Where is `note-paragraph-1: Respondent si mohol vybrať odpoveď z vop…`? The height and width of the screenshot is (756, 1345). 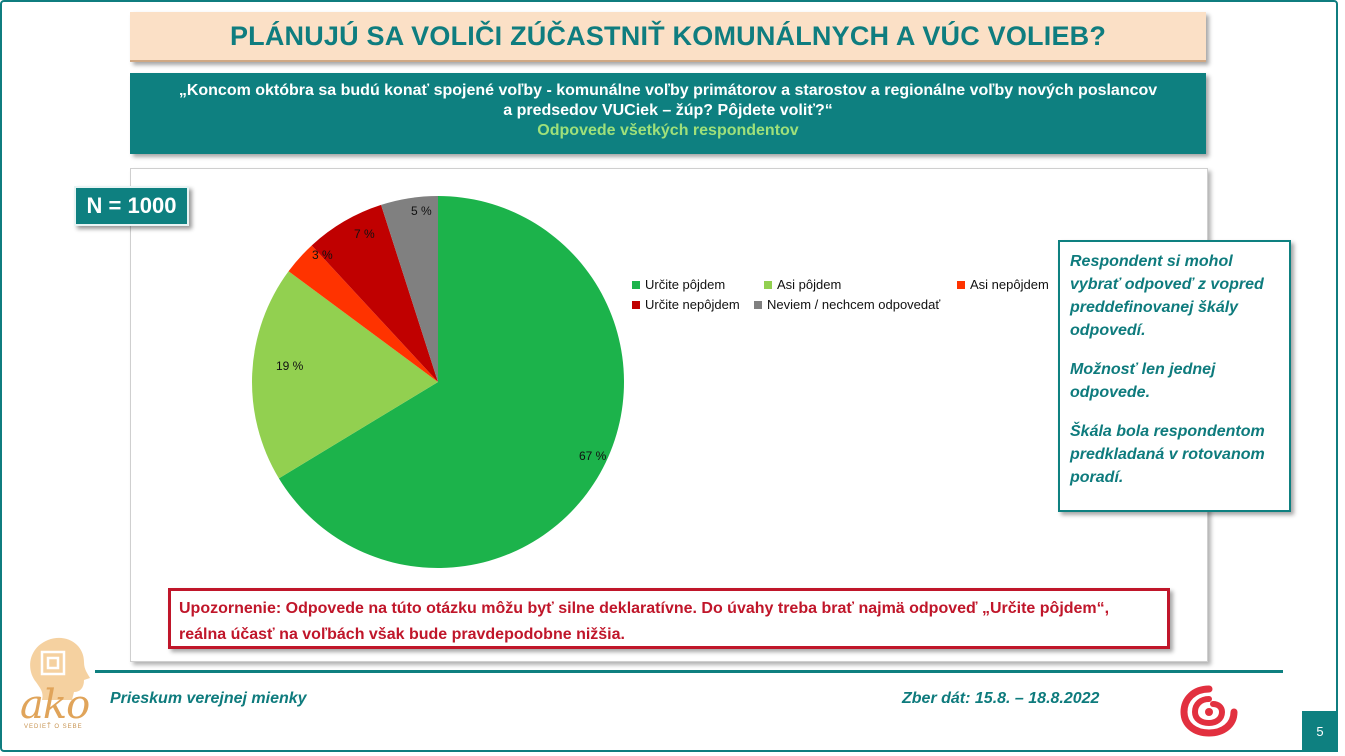
note-paragraph-1: Respondent si mohol vybrať odpoveď z vop… is located at coordinates (1167, 296).